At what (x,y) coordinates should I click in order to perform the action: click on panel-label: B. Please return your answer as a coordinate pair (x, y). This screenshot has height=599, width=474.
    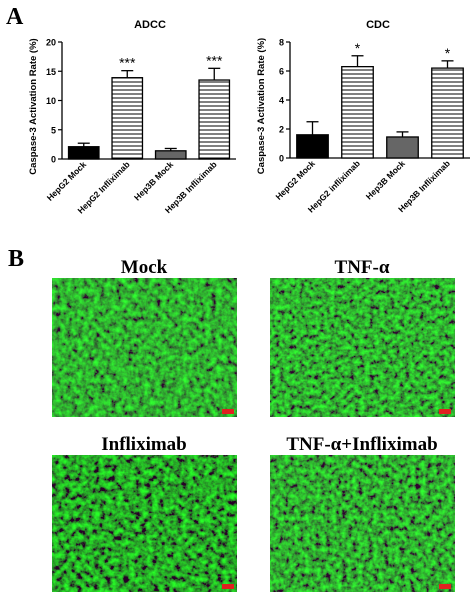
    Looking at the image, I should click on (16, 259).